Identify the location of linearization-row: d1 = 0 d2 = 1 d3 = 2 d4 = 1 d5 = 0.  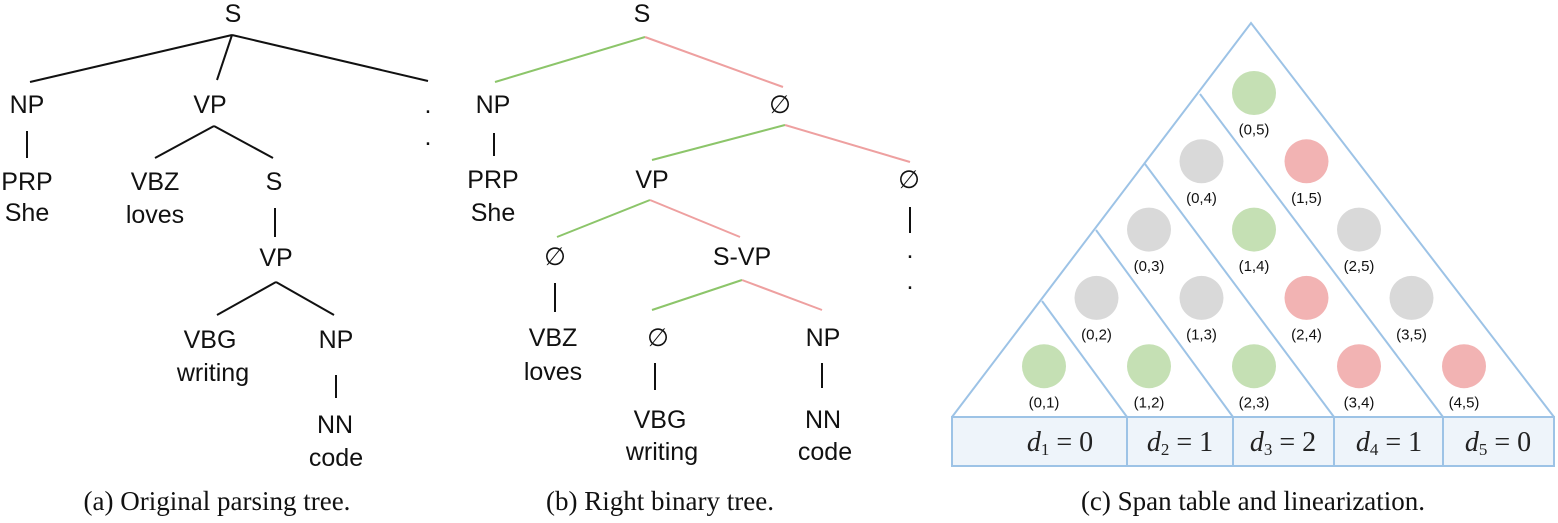
(1253, 441).